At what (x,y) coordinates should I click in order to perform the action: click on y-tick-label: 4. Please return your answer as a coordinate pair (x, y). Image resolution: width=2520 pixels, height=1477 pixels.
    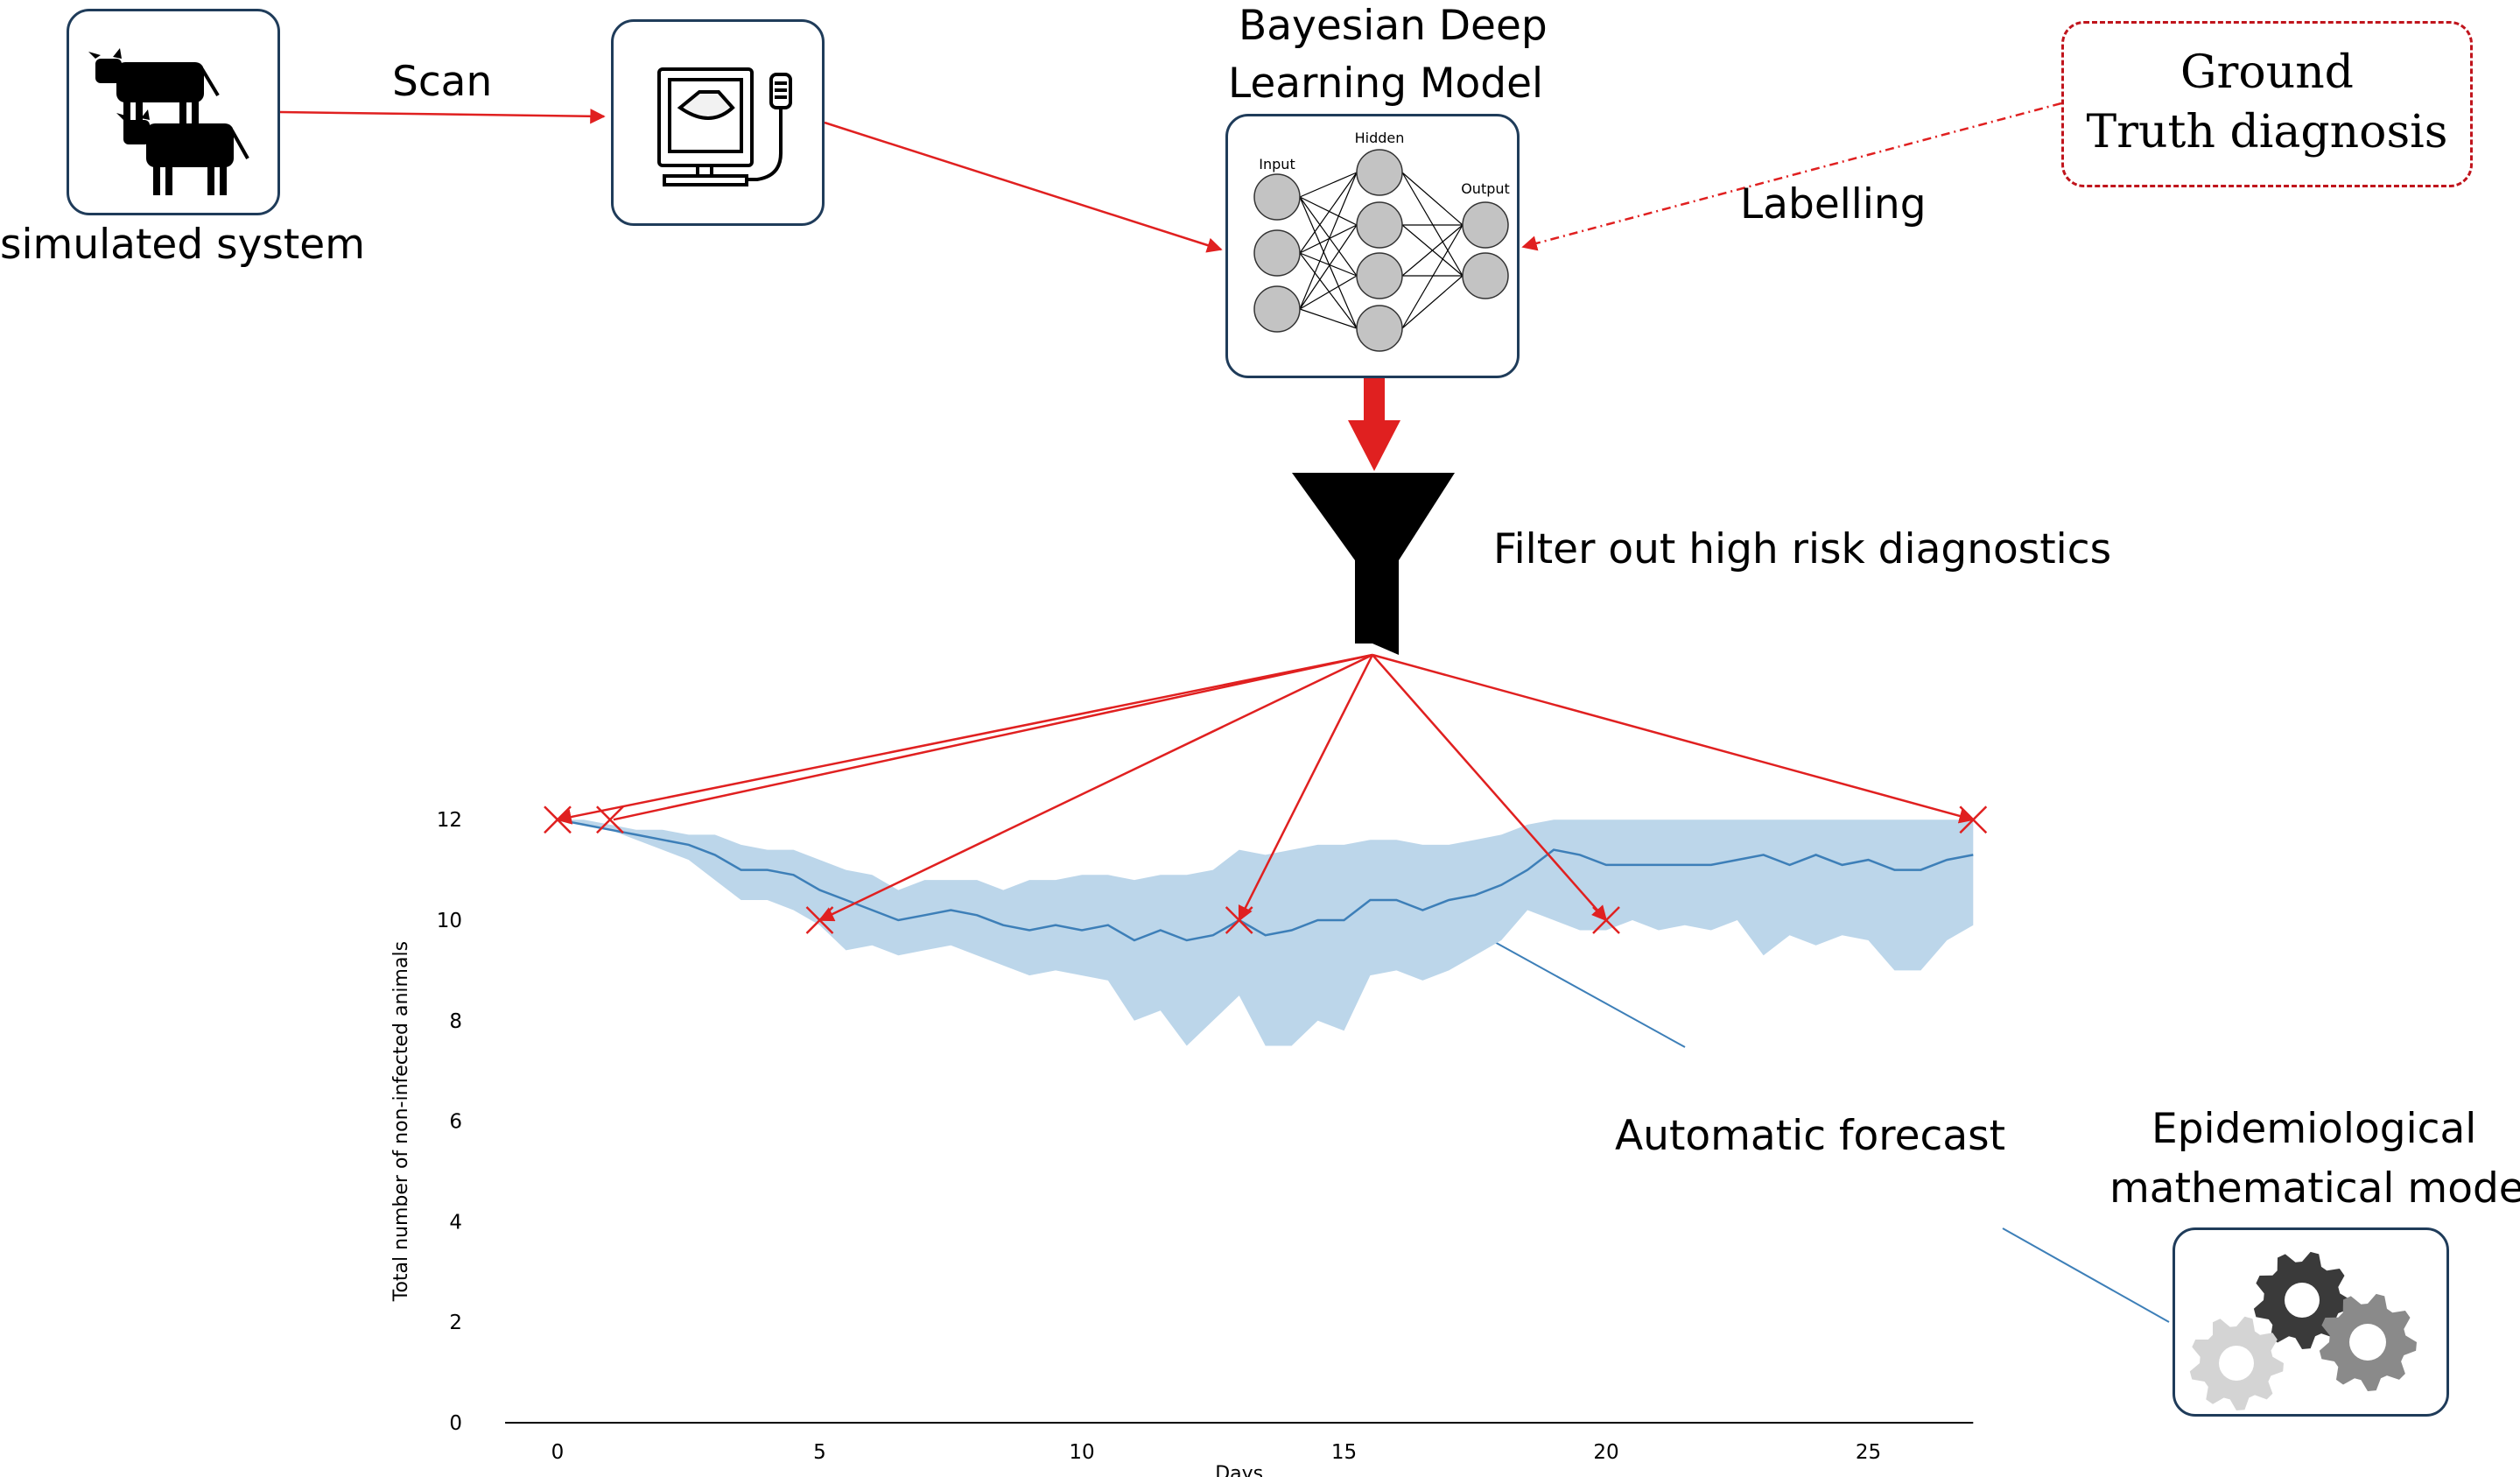
    Looking at the image, I should click on (455, 1222).